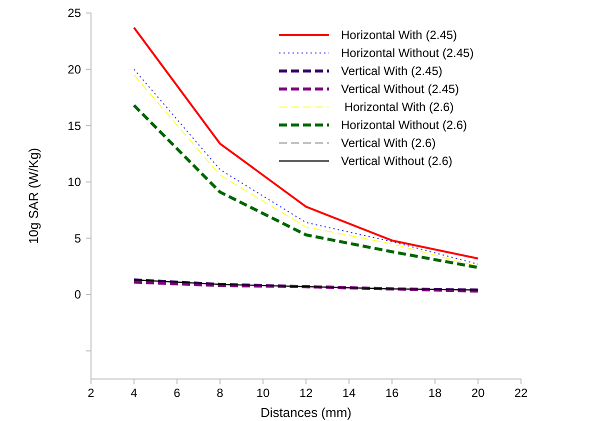 The height and width of the screenshot is (421, 592). Describe the element at coordinates (521, 393) in the screenshot. I see `x-tick-label: 22` at that location.